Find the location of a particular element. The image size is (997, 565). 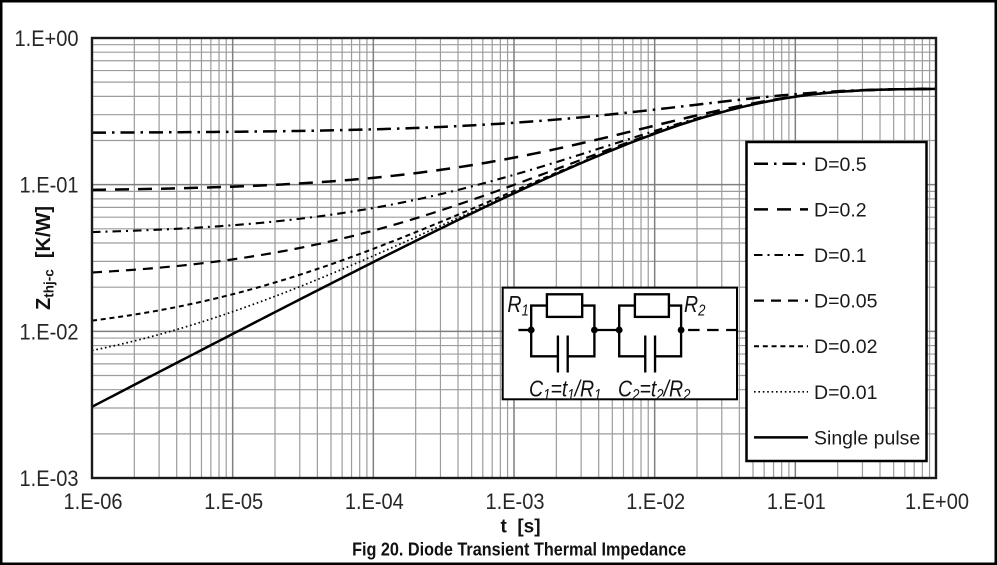

svg-text: D=0.01 is located at coordinates (845, 393).